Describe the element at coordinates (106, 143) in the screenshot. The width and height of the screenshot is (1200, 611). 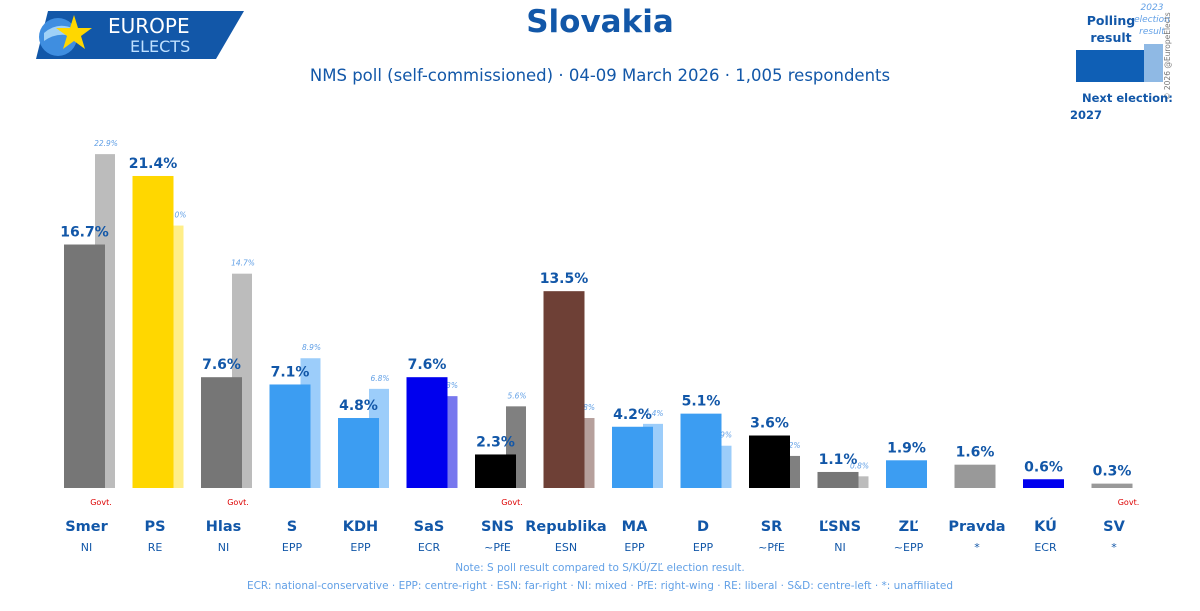
I see `election-value-label: 22.9%` at that location.